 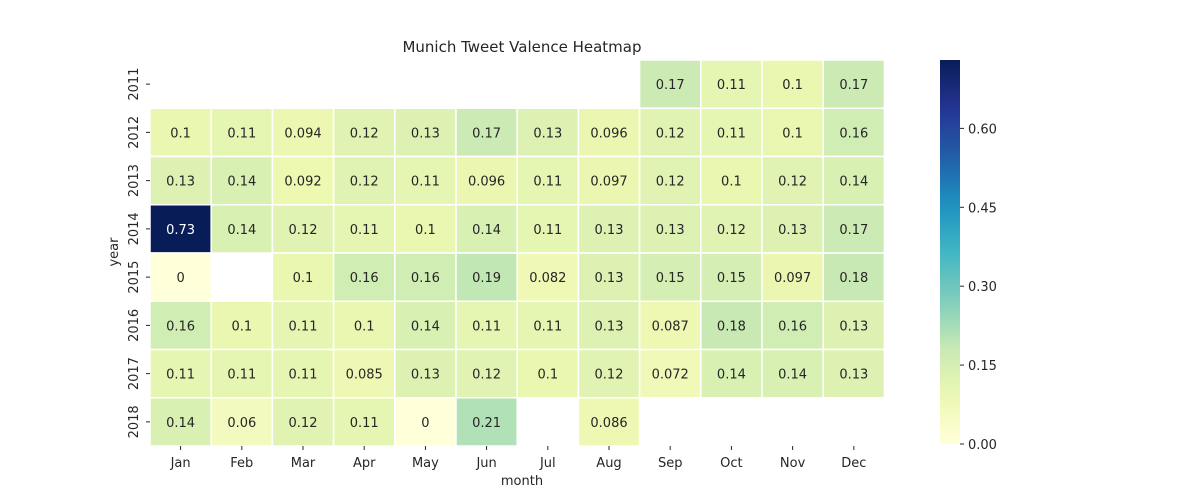 What do you see at coordinates (180, 230) in the screenshot?
I see `cell-value-label: 0.73` at bounding box center [180, 230].